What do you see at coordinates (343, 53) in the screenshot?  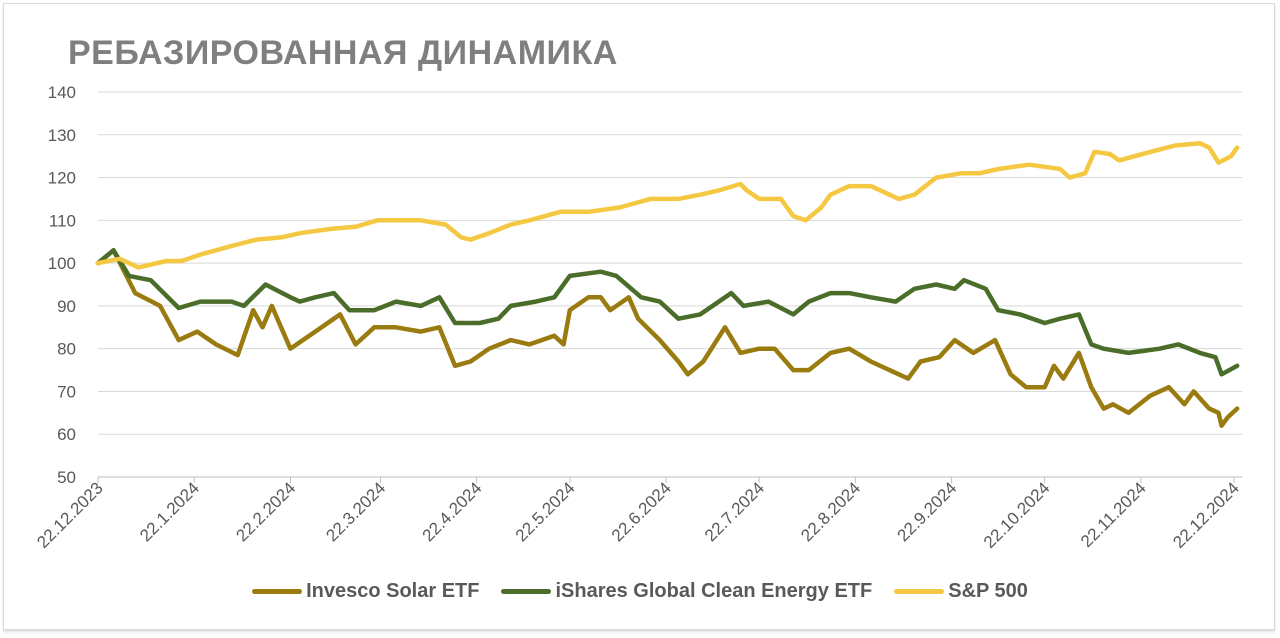 I see `chart-title: РЕБАЗИРОВАННАЯ ДИНАМИКА` at bounding box center [343, 53].